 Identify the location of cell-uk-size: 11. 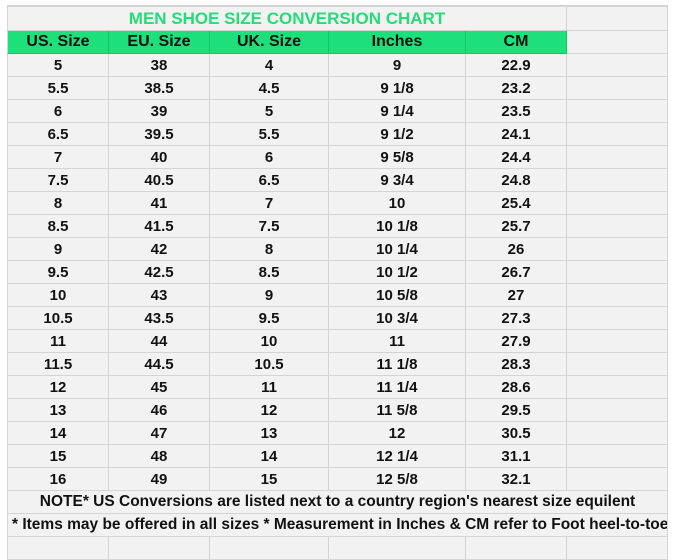
(269, 387).